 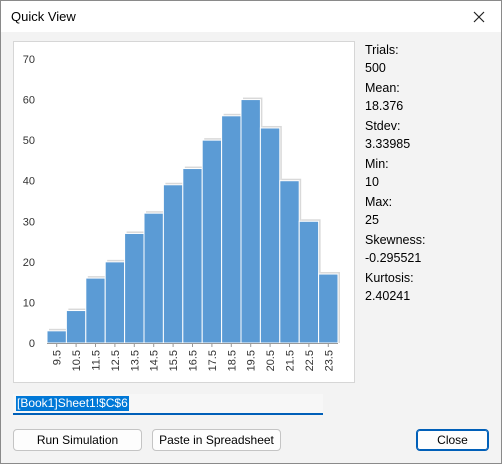 I want to click on x-tick-label: 11.5, so click(x=97, y=360).